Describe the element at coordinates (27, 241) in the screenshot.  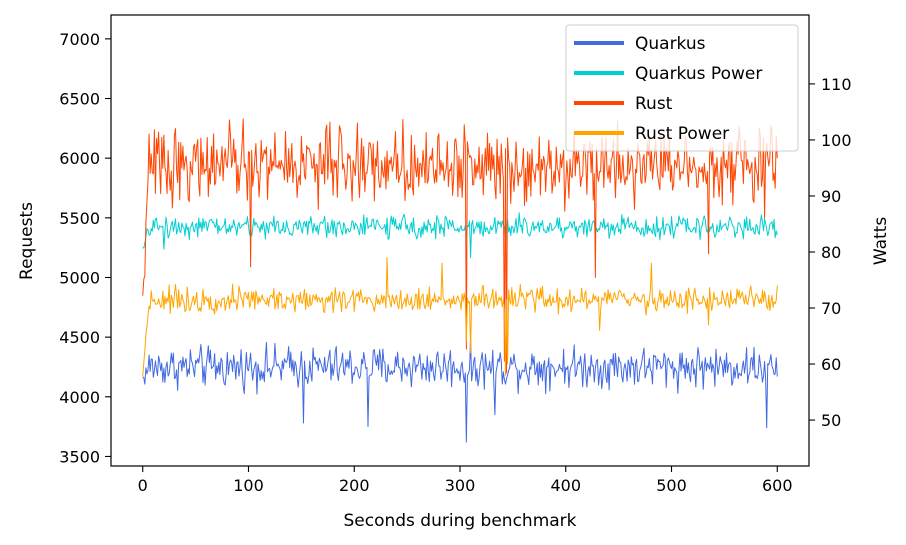
I see `y-axis-label: Requests` at that location.